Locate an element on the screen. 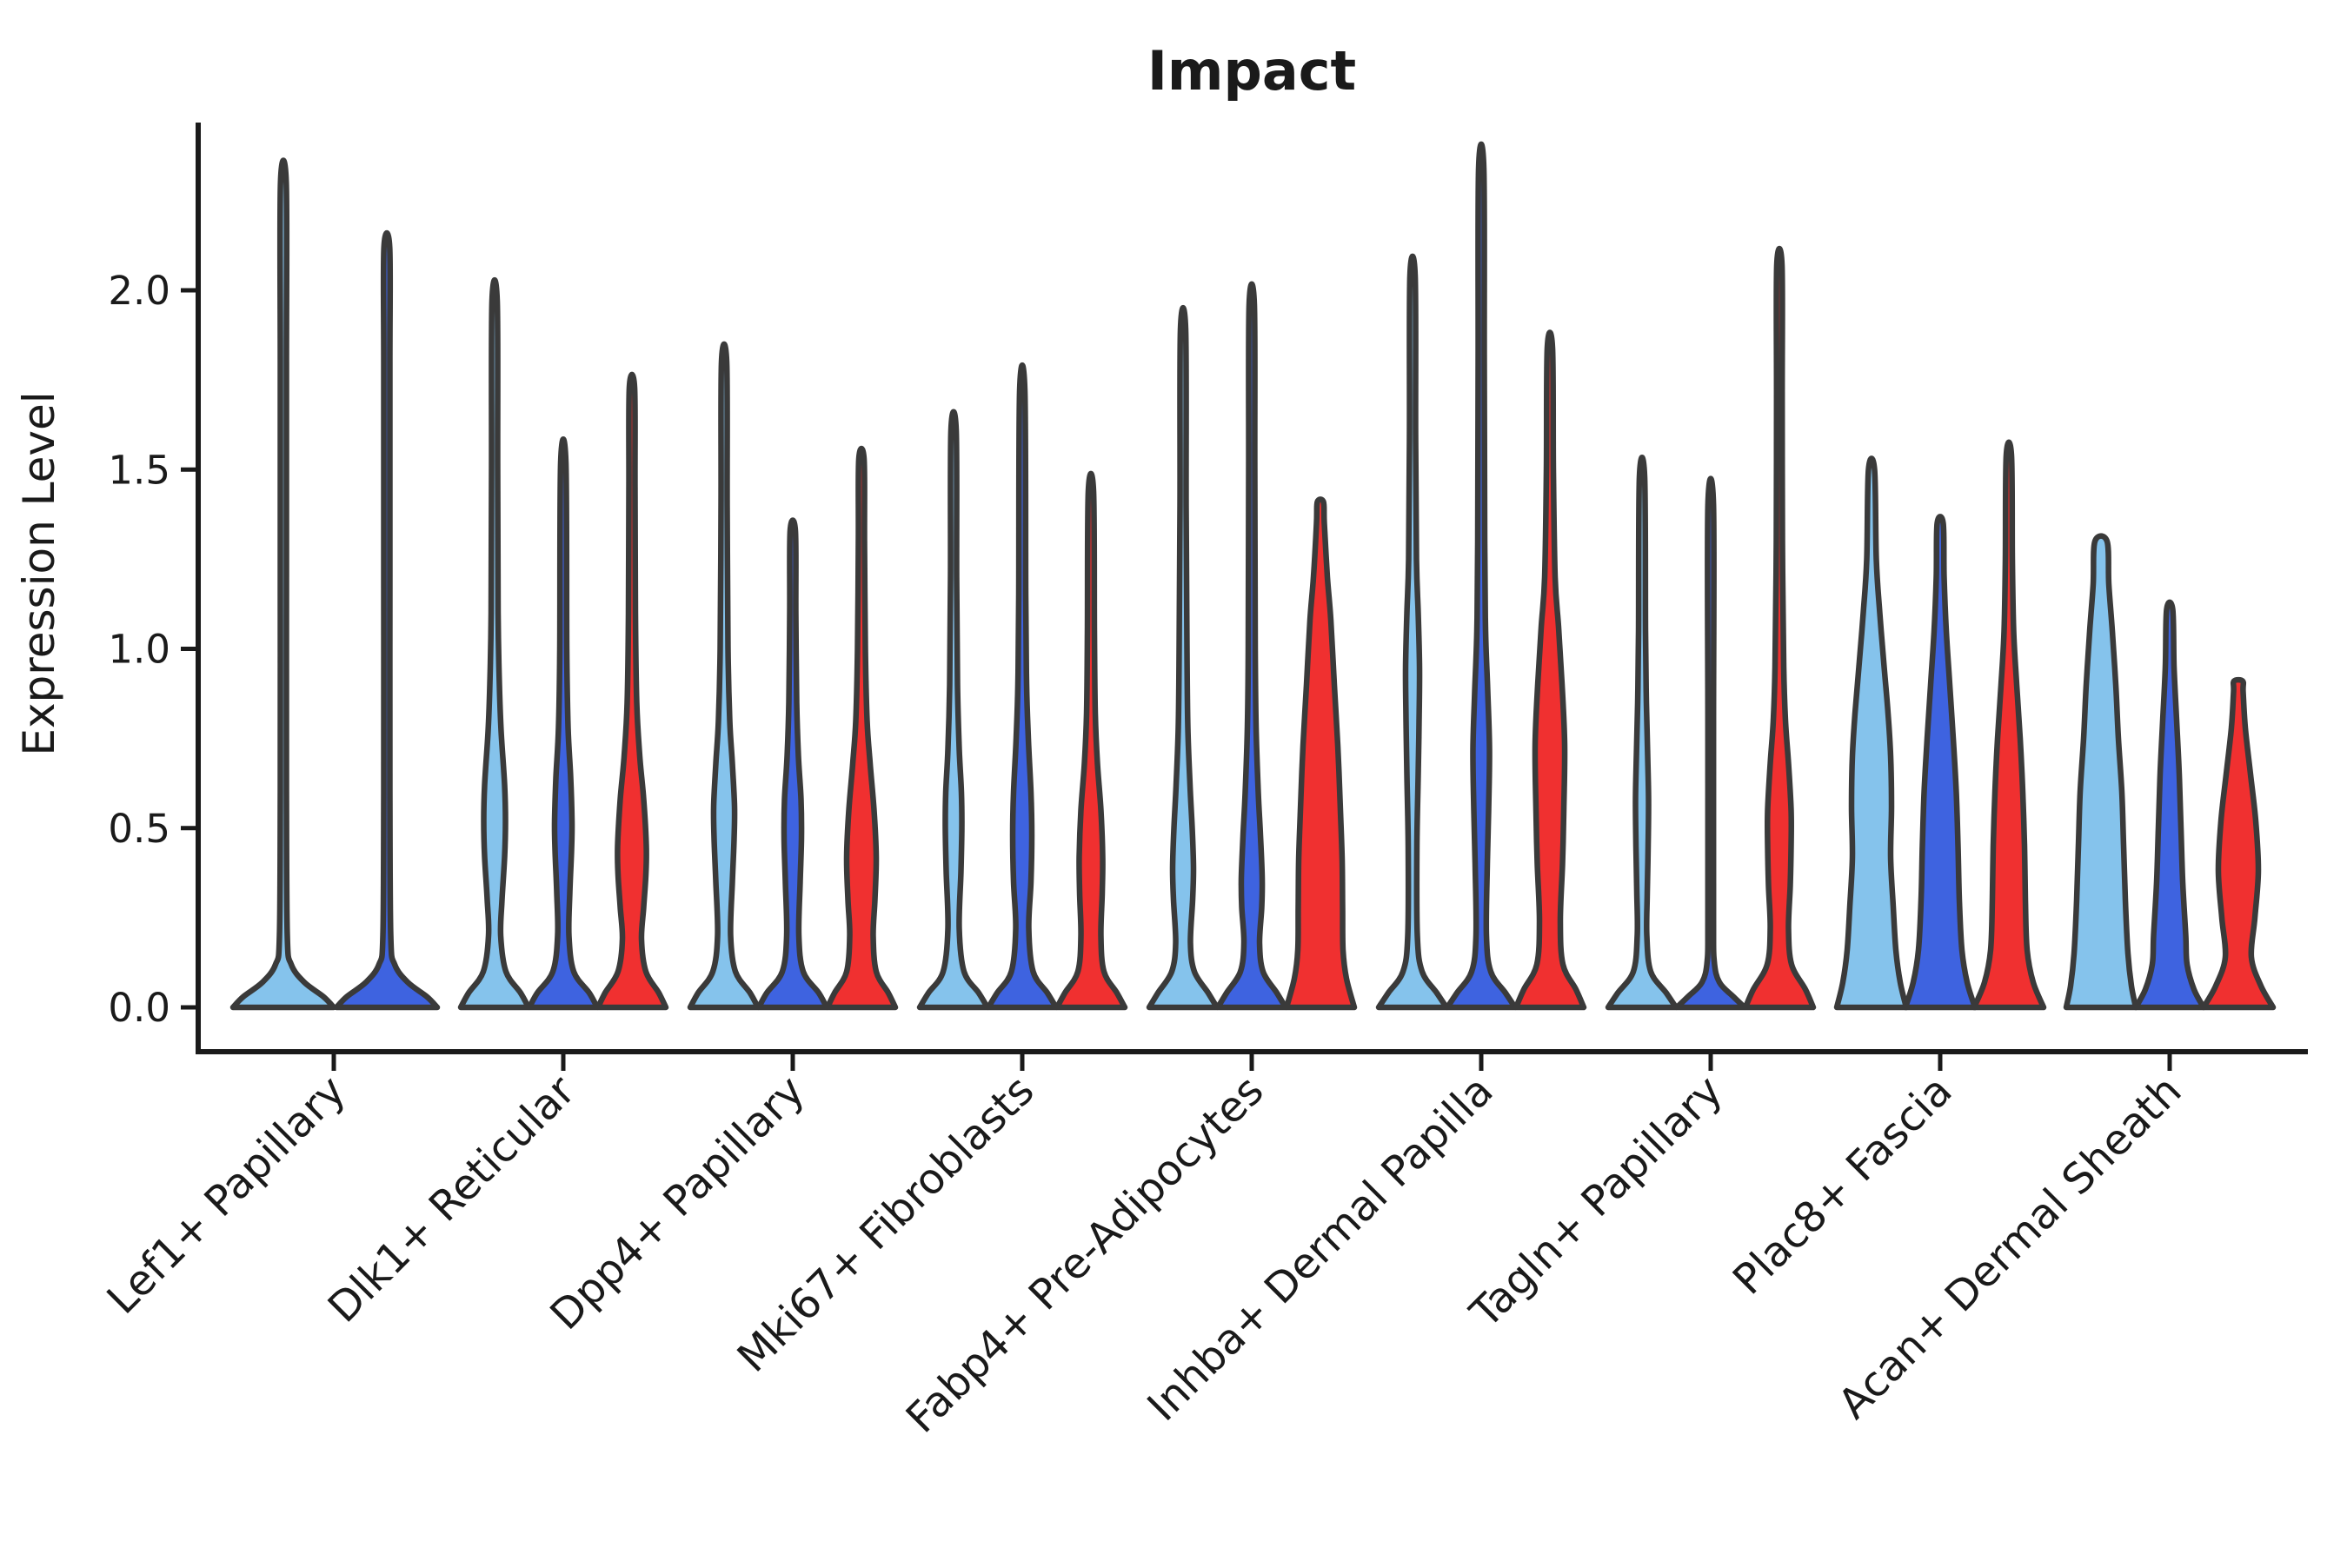 Image resolution: width=2347 pixels, height=1568 pixels. x-tick-label: Dpp4+ Papillary is located at coordinates (677, 1202).